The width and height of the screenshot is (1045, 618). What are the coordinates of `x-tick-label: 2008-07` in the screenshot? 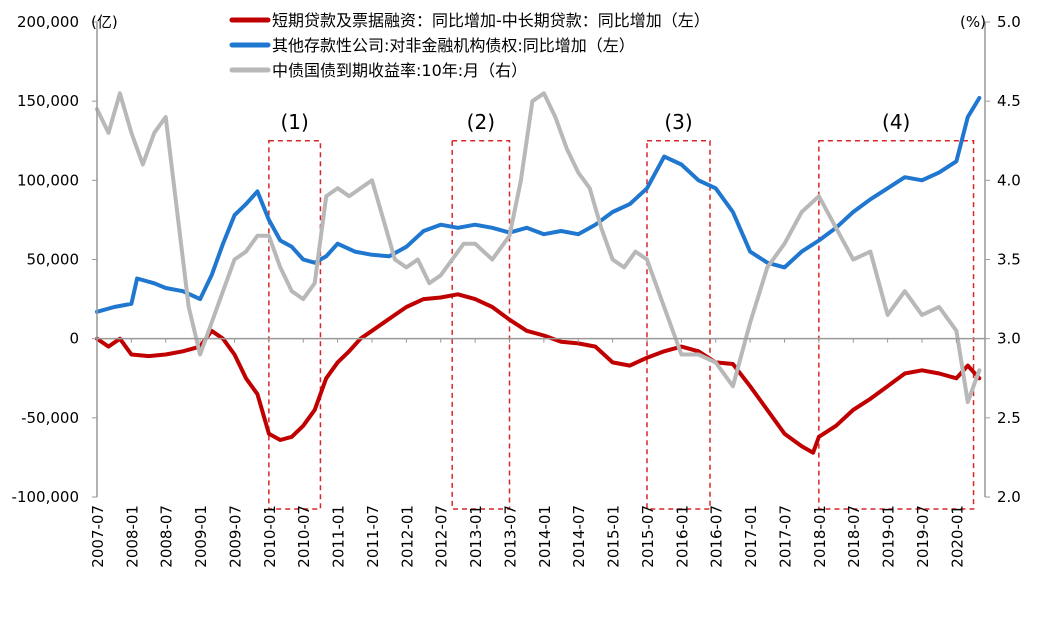 It's located at (167, 536).